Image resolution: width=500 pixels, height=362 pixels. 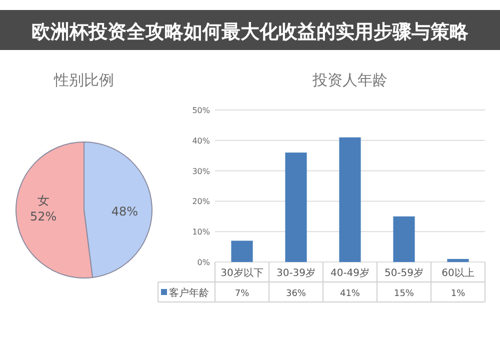 What do you see at coordinates (458, 294) in the screenshot?
I see `text: 1%` at bounding box center [458, 294].